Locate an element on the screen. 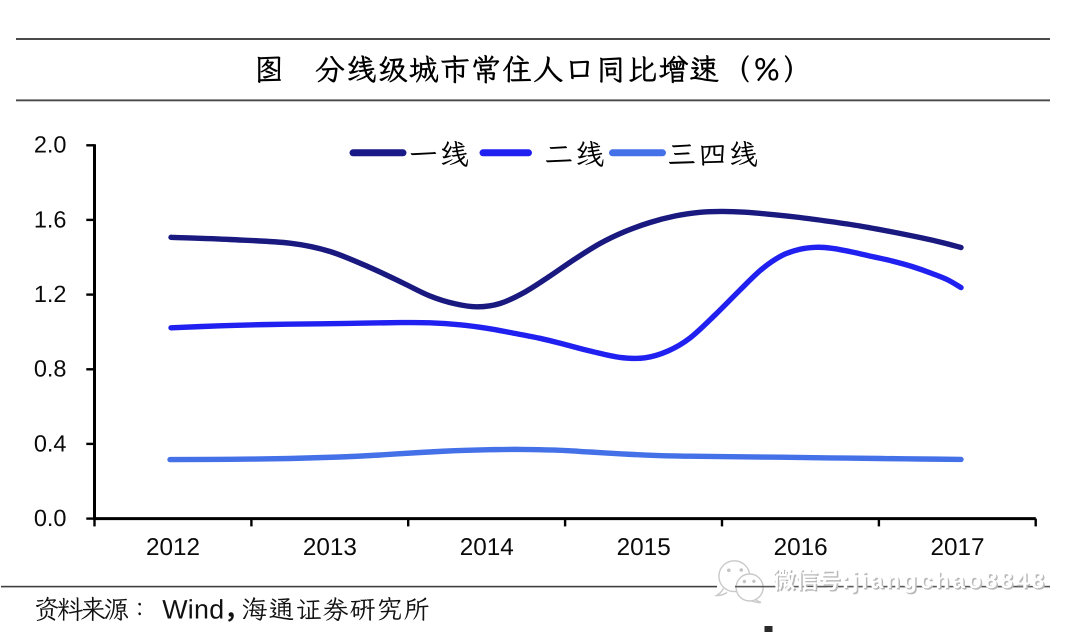 The image size is (1080, 632). svg-text: 0.8 is located at coordinates (50, 369).